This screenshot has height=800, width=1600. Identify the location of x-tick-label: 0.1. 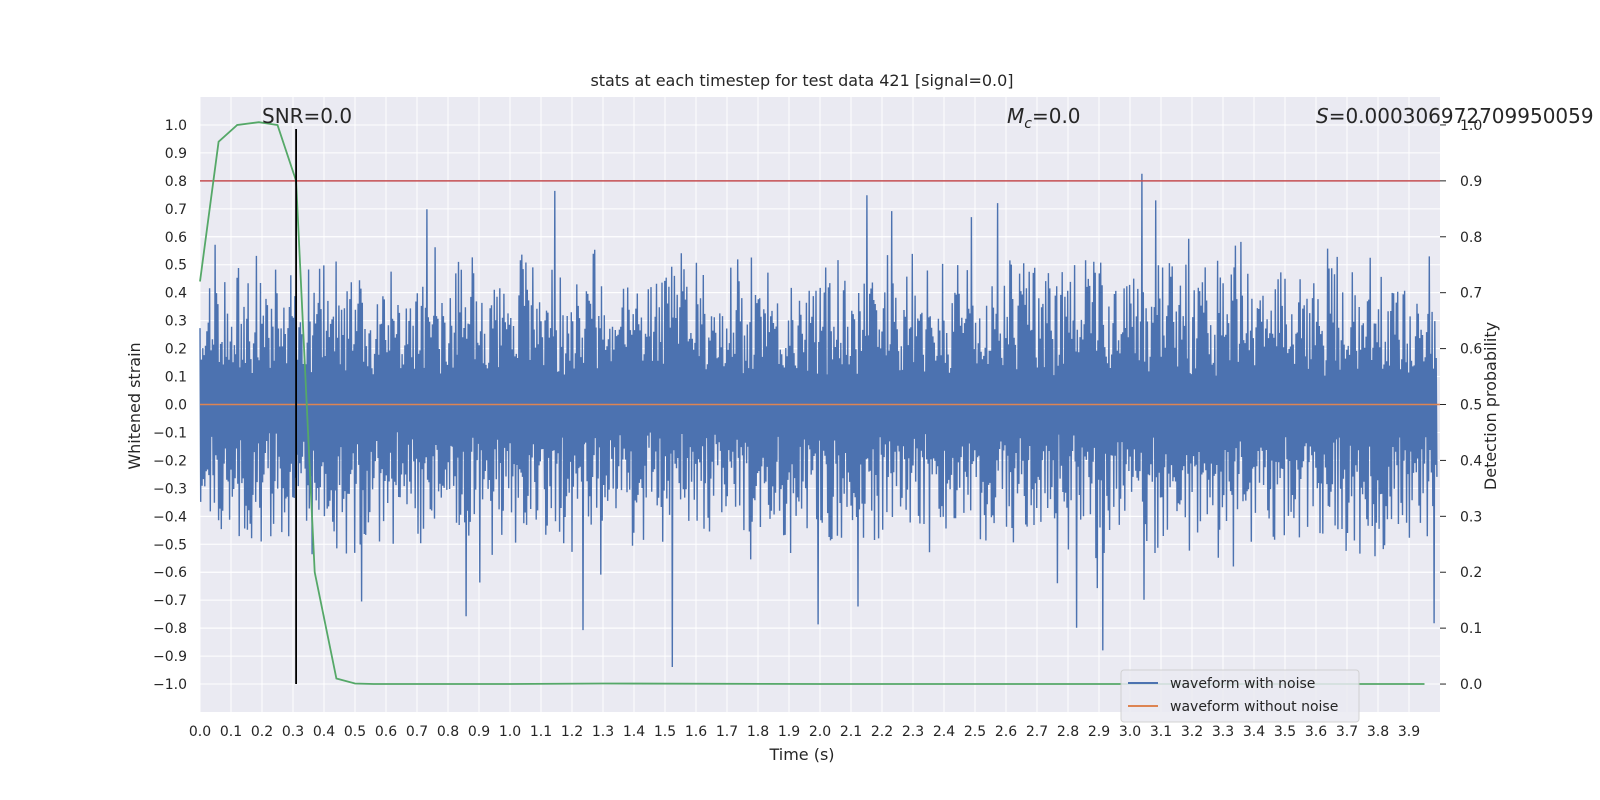
(231, 732).